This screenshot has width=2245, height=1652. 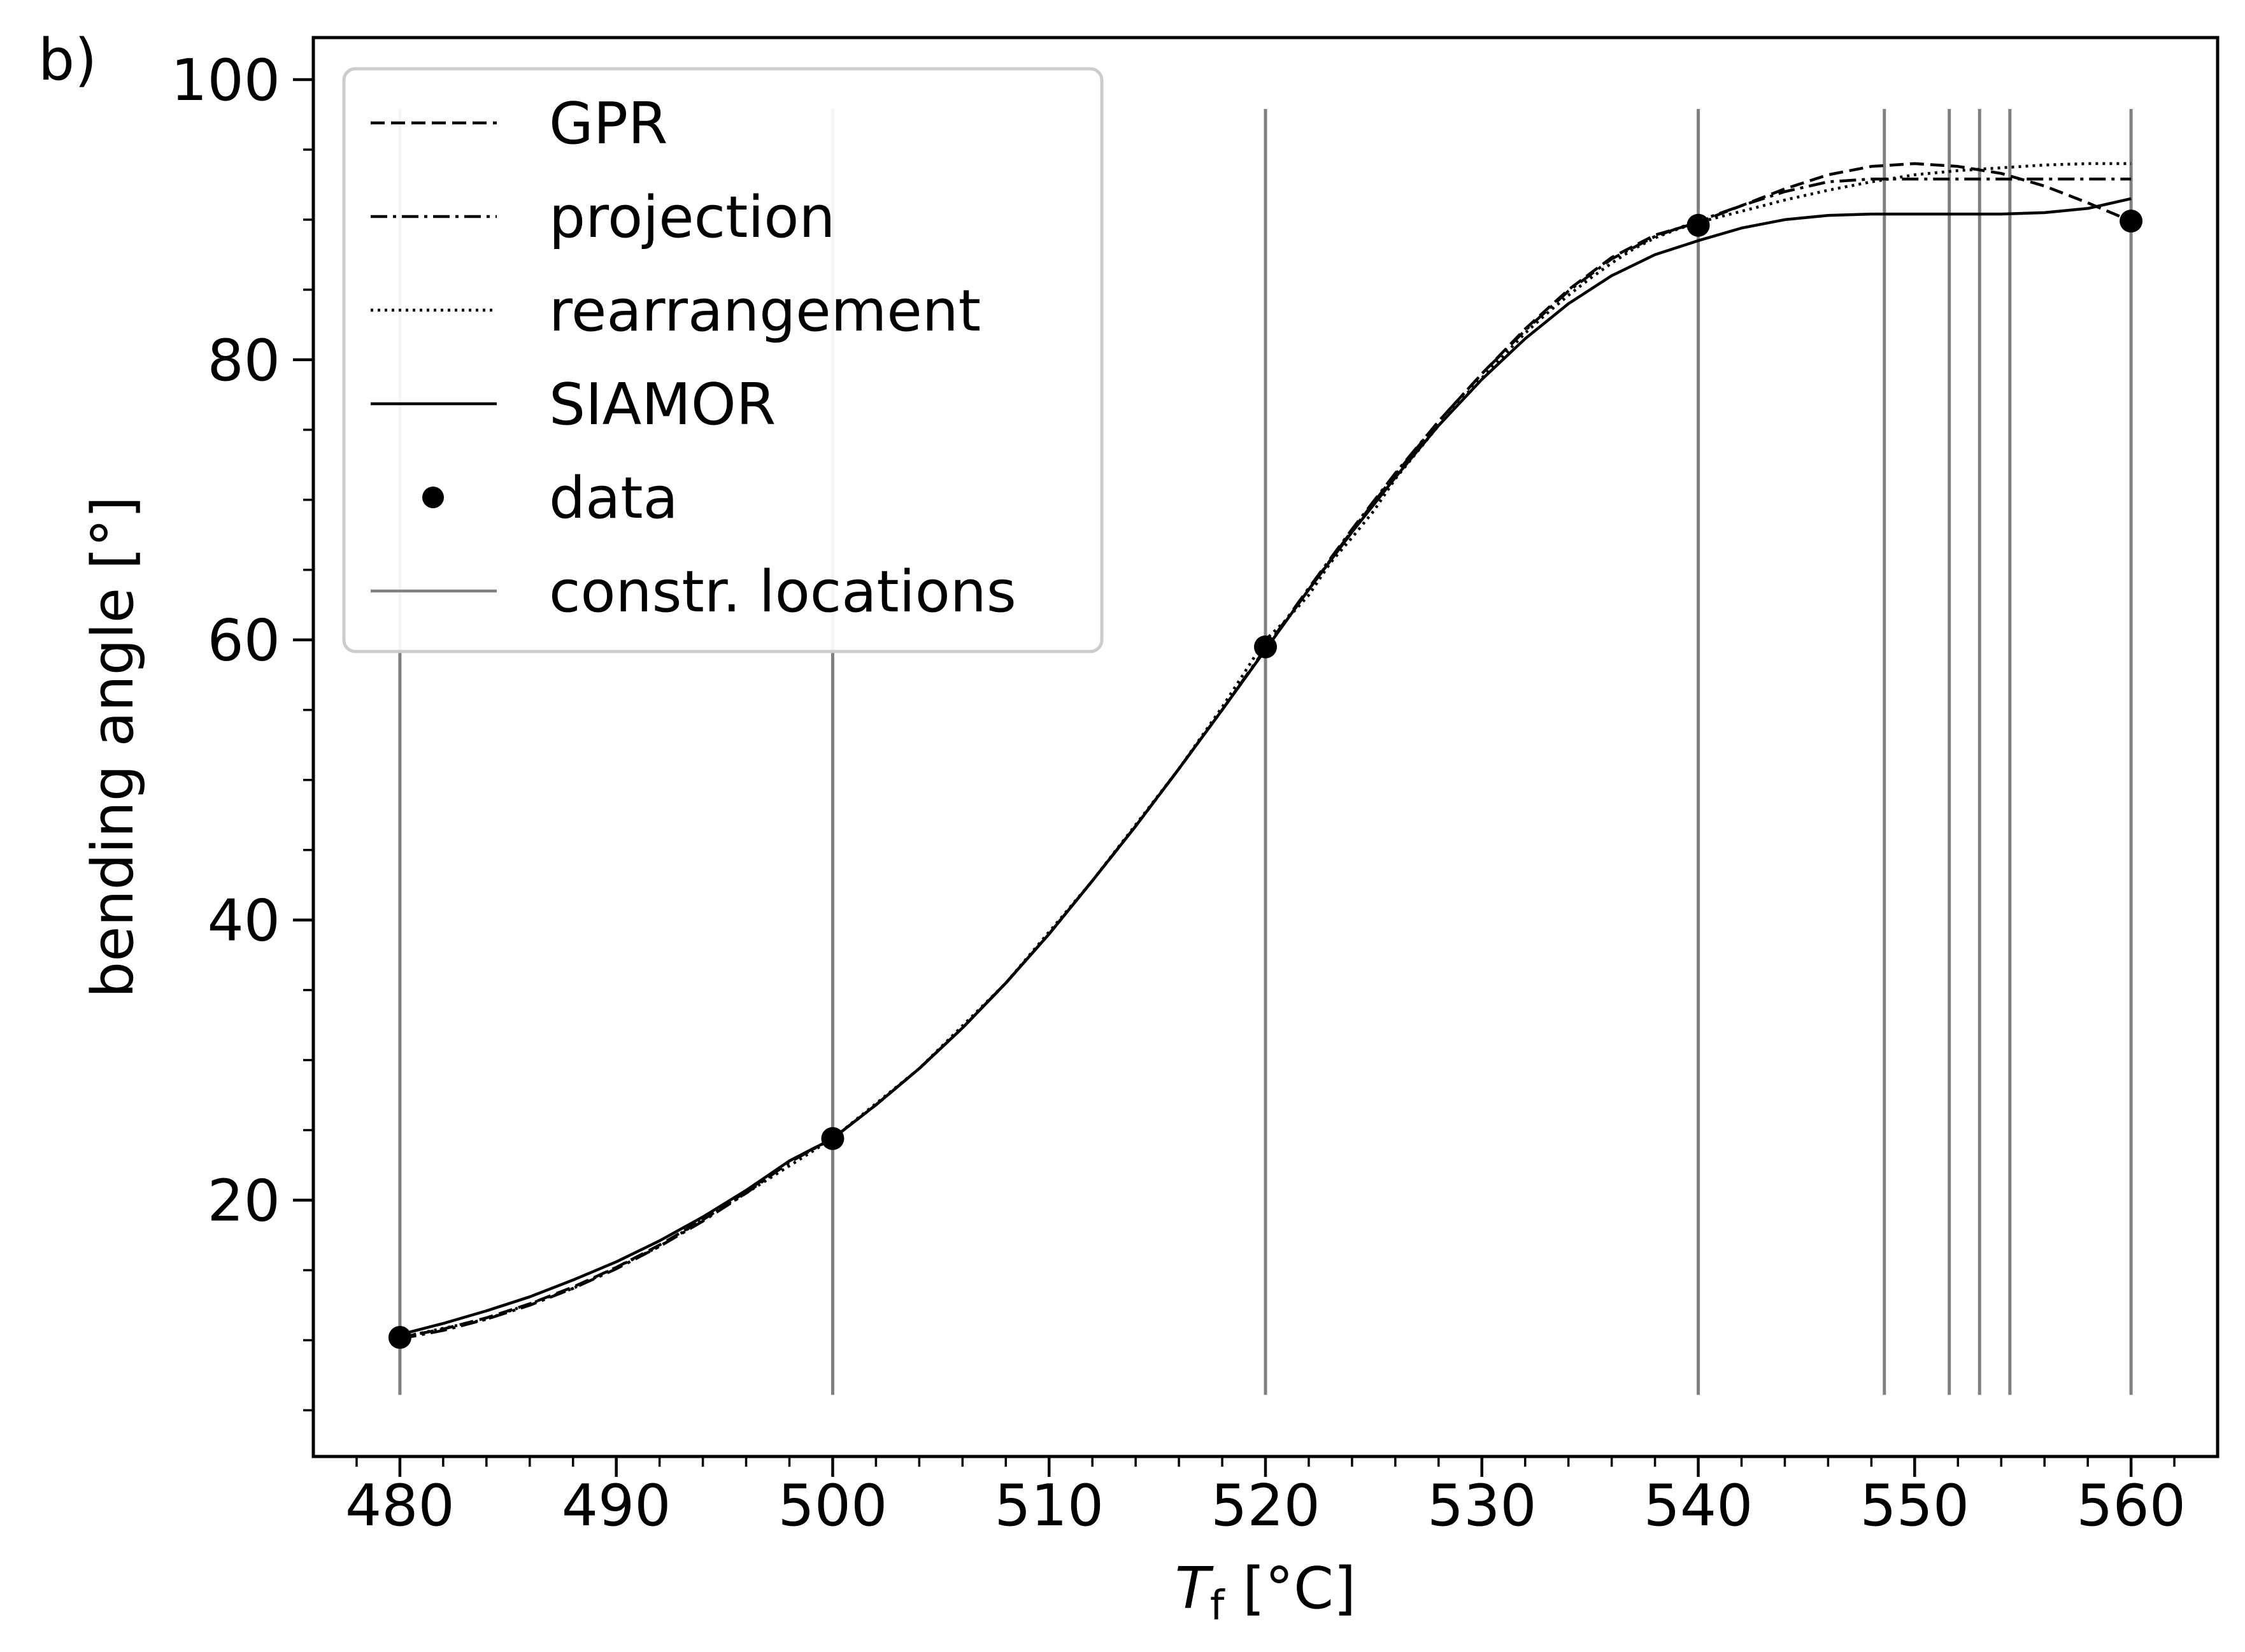 What do you see at coordinates (113, 747) in the screenshot?
I see `y-axis-label: bending angle [°]` at bounding box center [113, 747].